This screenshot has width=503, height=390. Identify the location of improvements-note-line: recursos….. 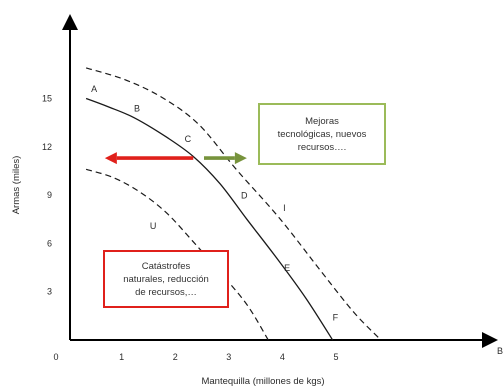
(322, 147).